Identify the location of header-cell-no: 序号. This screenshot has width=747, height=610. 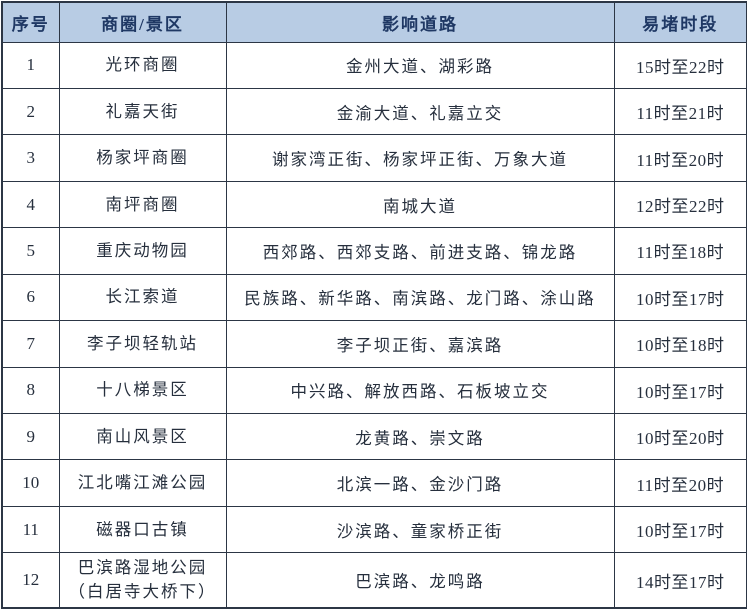
(30, 22).